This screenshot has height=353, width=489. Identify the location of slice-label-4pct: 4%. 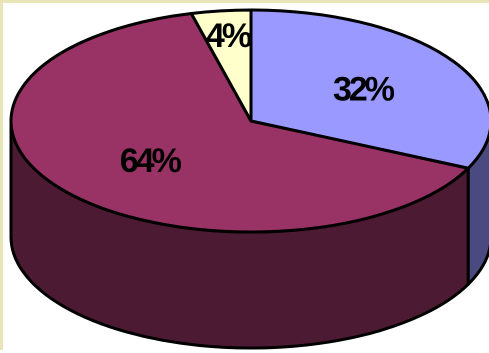
(229, 36).